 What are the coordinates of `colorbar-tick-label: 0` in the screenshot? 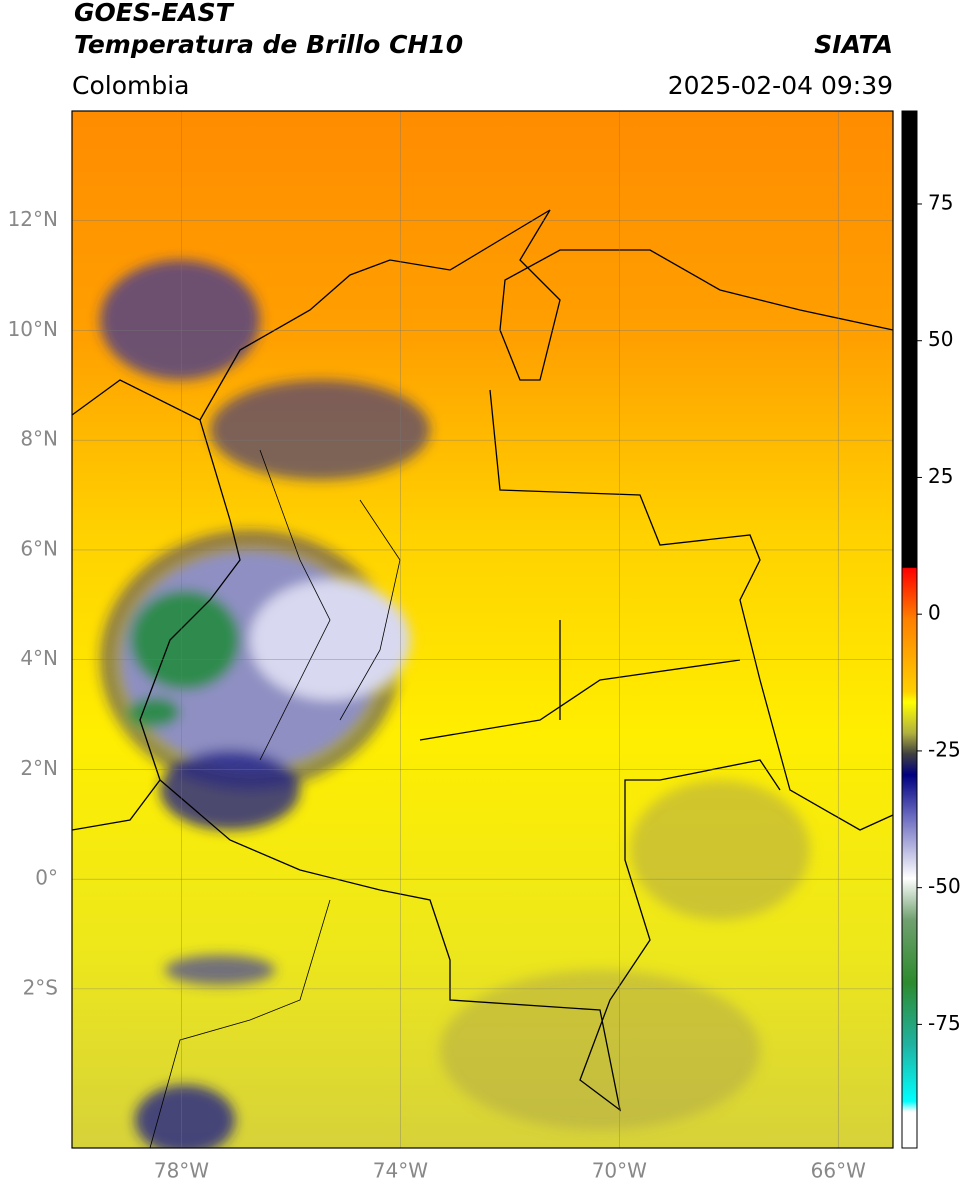 It's located at (934, 613).